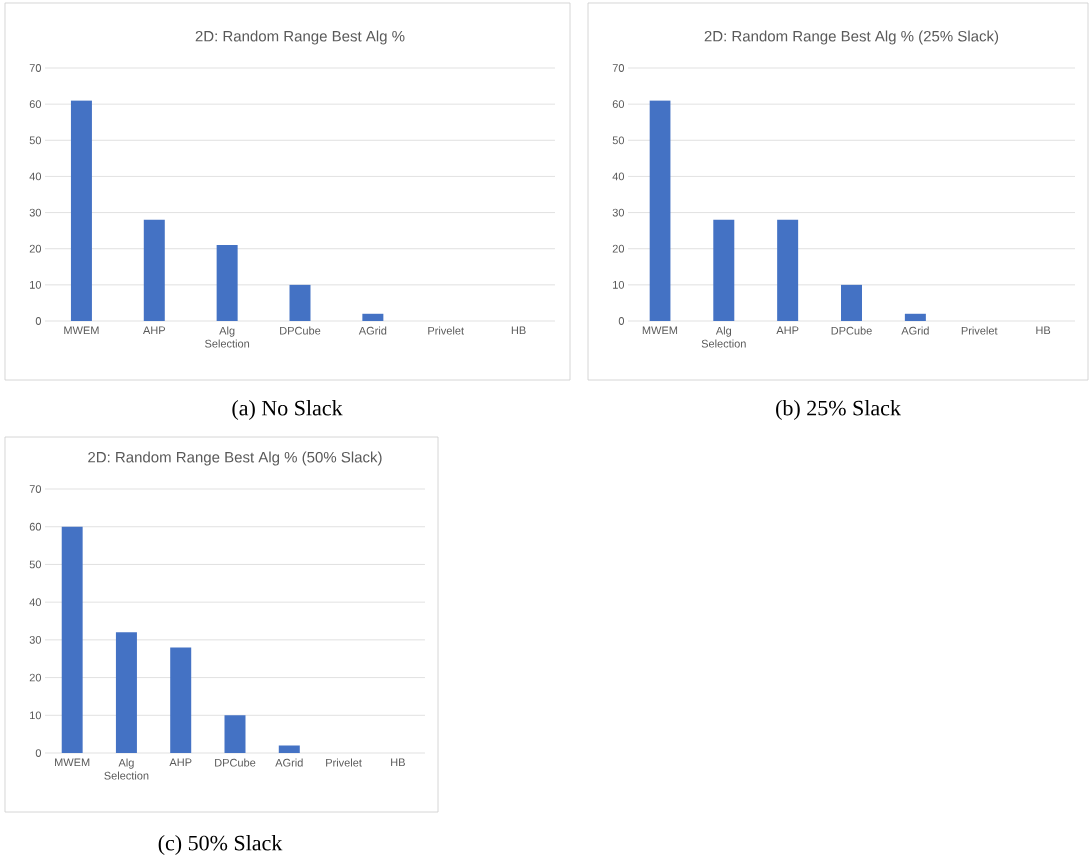  I want to click on chart-title: 2D: Random Range Best Alg % (50% Slack), so click(235, 458).